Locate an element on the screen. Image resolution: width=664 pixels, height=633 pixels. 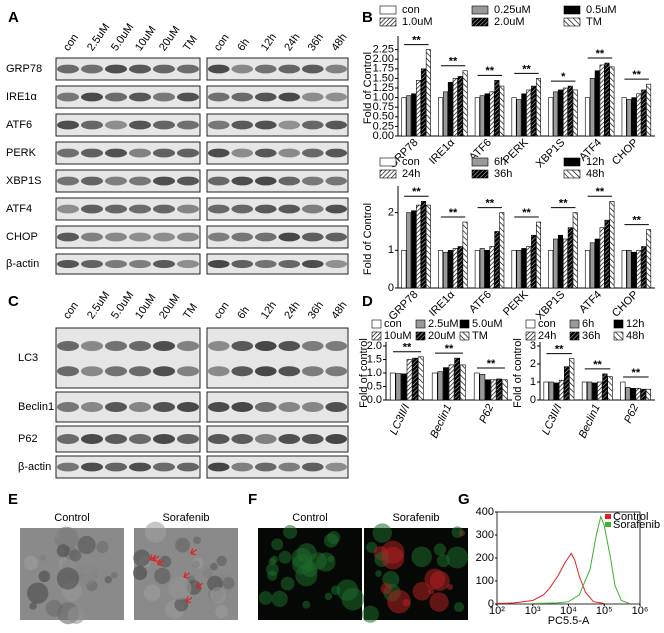
lane-label: TM is located at coordinates (190, 311).